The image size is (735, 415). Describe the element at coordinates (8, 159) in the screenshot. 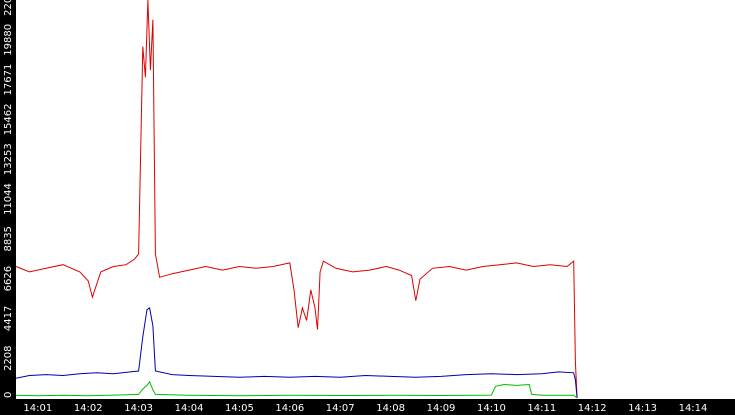

I see `y-tick-label: 13253` at that location.